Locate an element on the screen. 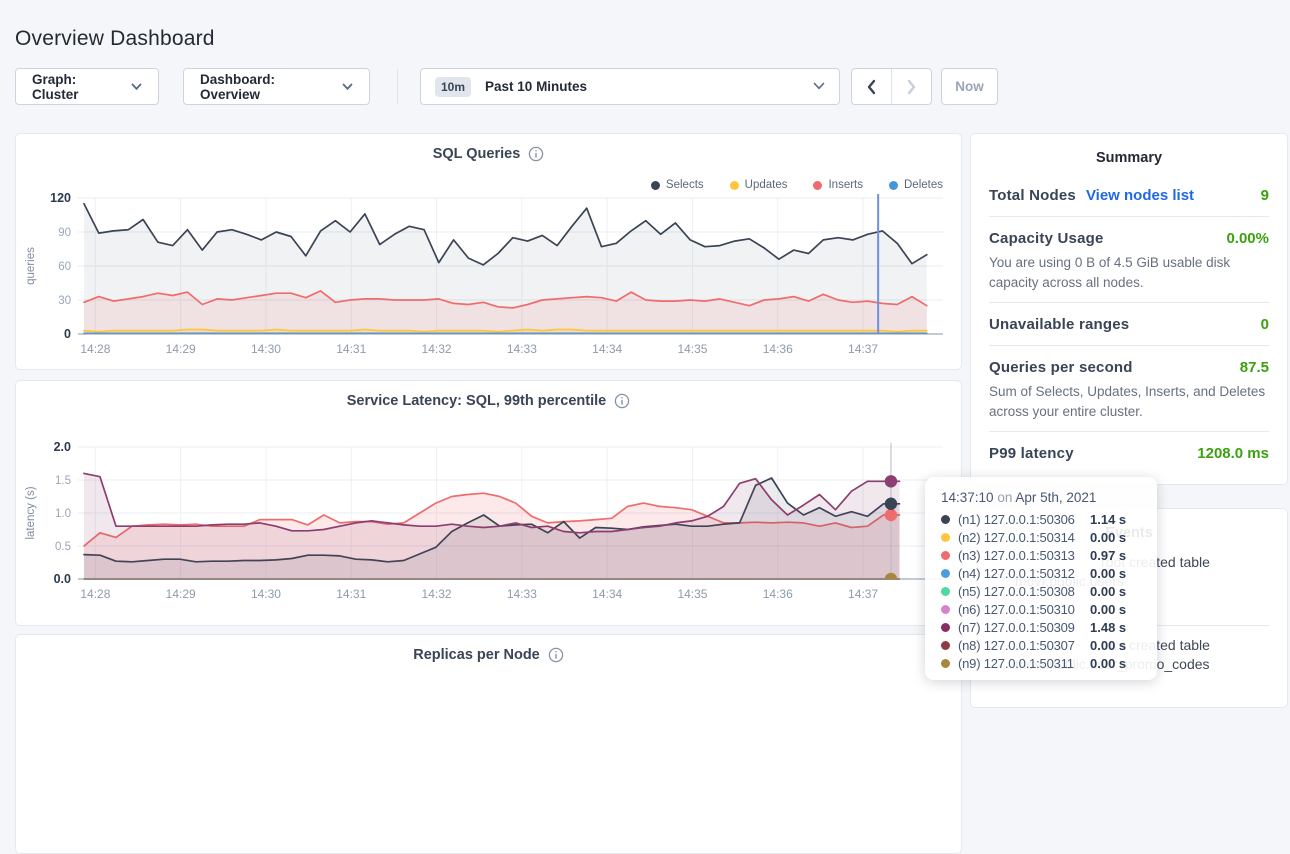 The width and height of the screenshot is (1290, 854). tooltip-row: (n8) 127.0.0.1:50307 0.00 s is located at coordinates (1041, 645).